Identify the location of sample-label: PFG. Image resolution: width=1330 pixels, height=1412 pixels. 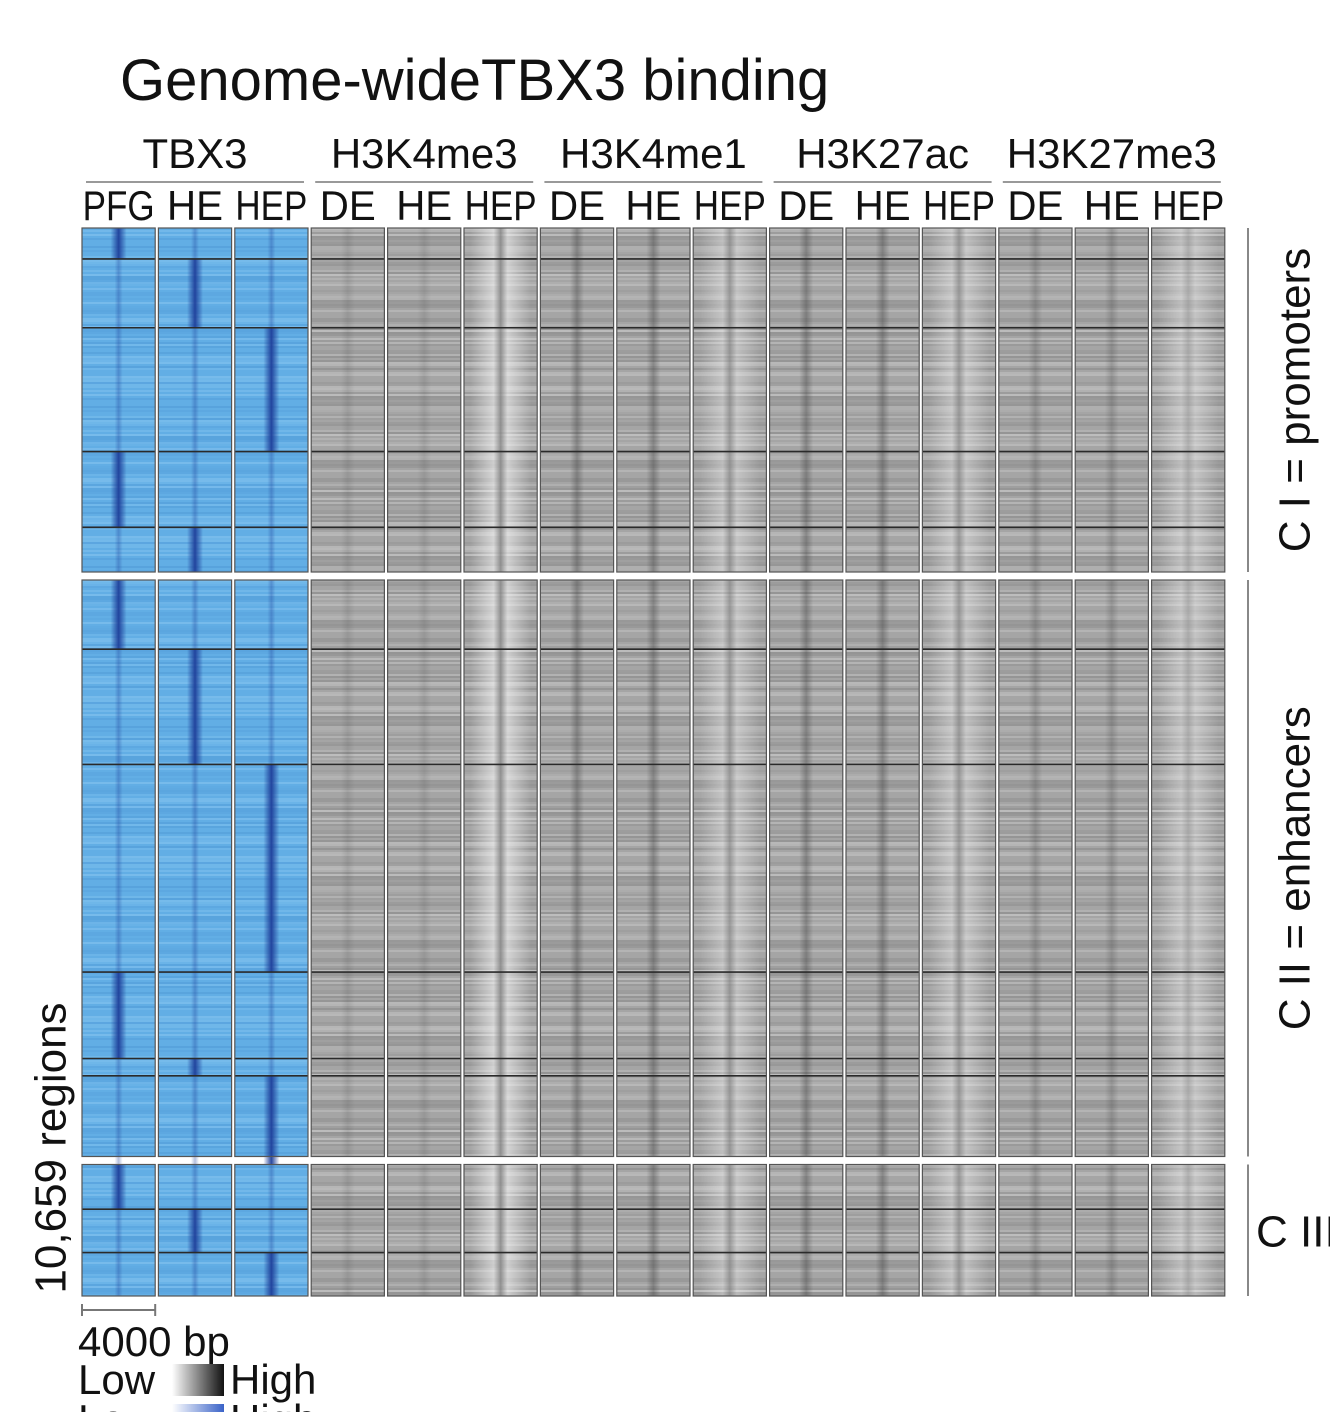
(119, 205).